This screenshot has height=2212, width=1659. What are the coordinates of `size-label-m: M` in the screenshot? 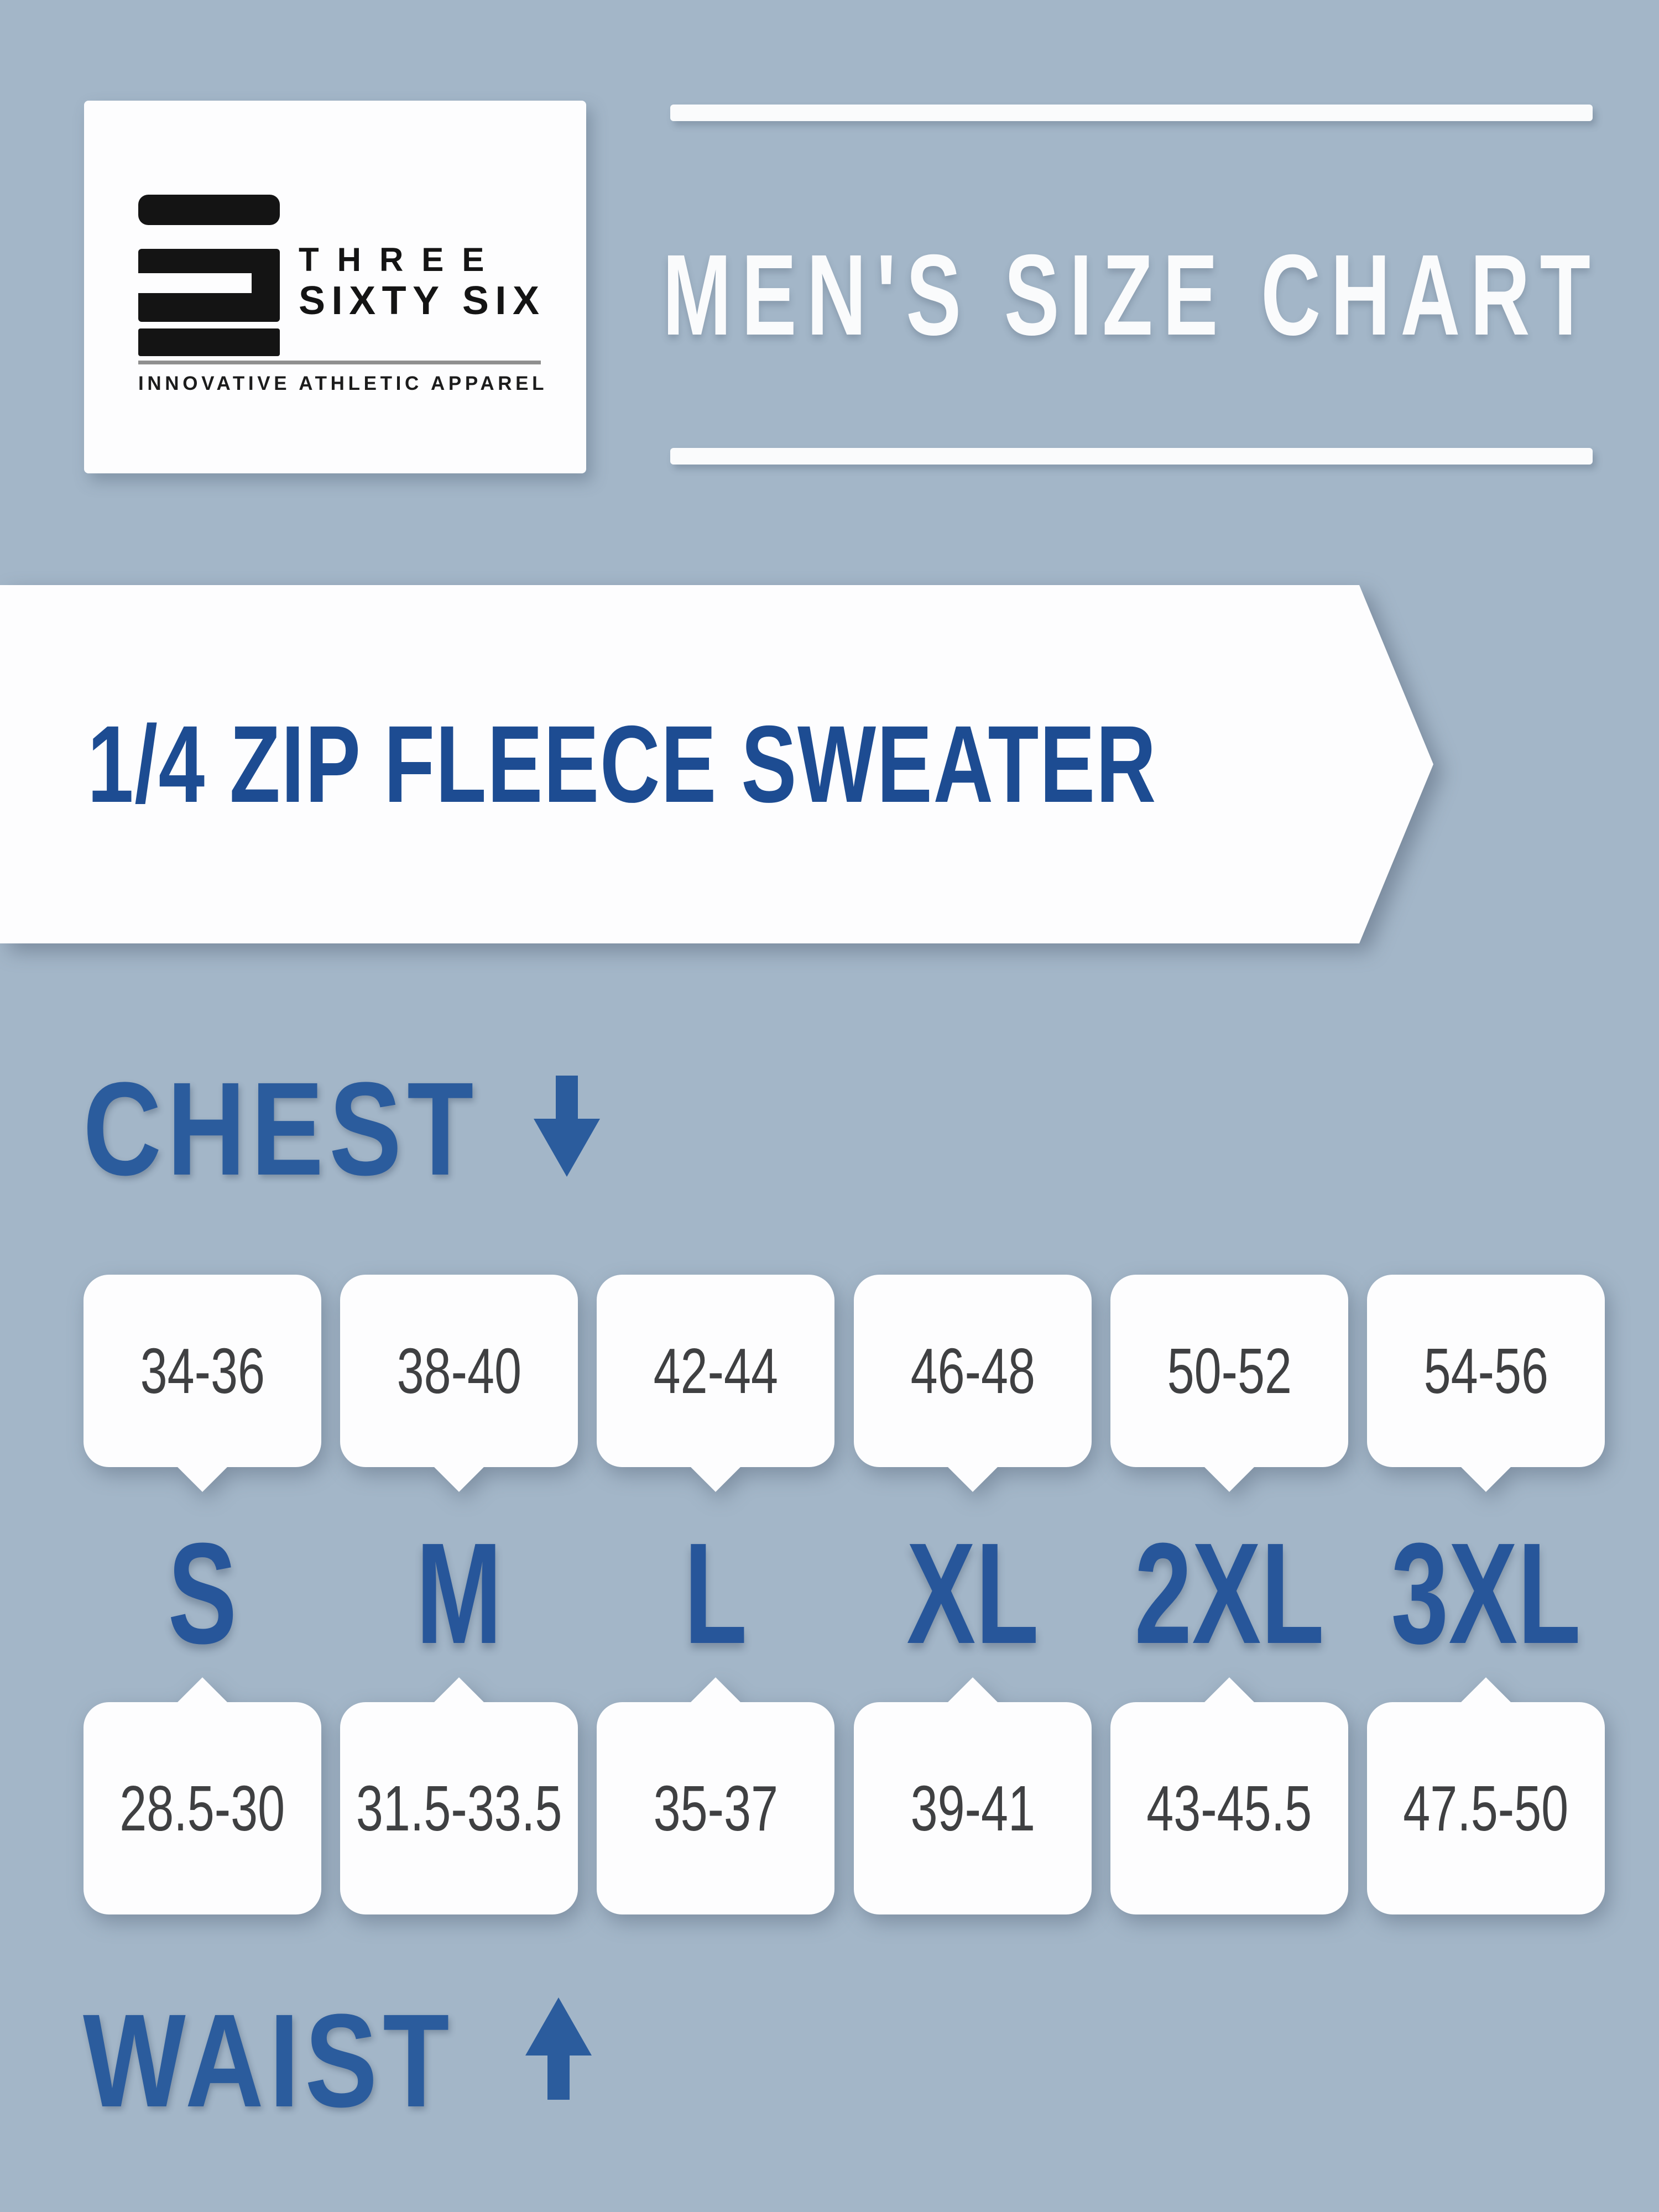 It's located at (459, 1594).